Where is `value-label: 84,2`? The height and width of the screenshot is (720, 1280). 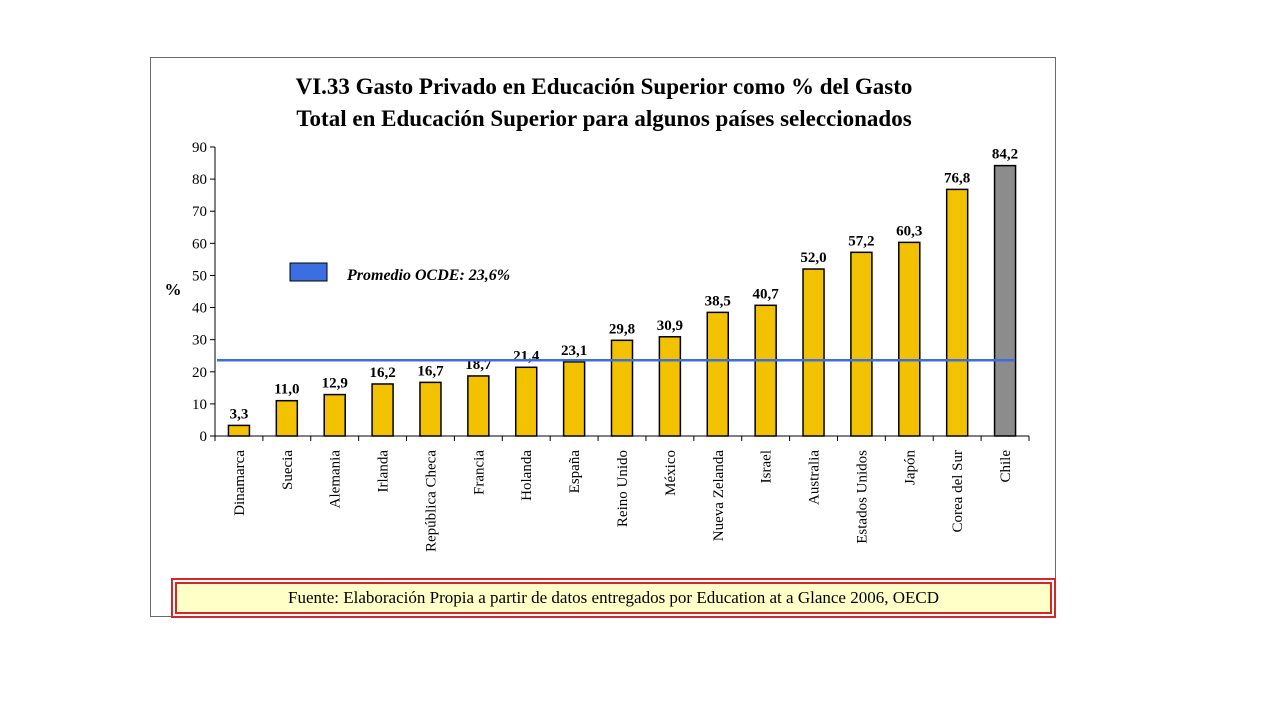
value-label: 84,2 is located at coordinates (1005, 155).